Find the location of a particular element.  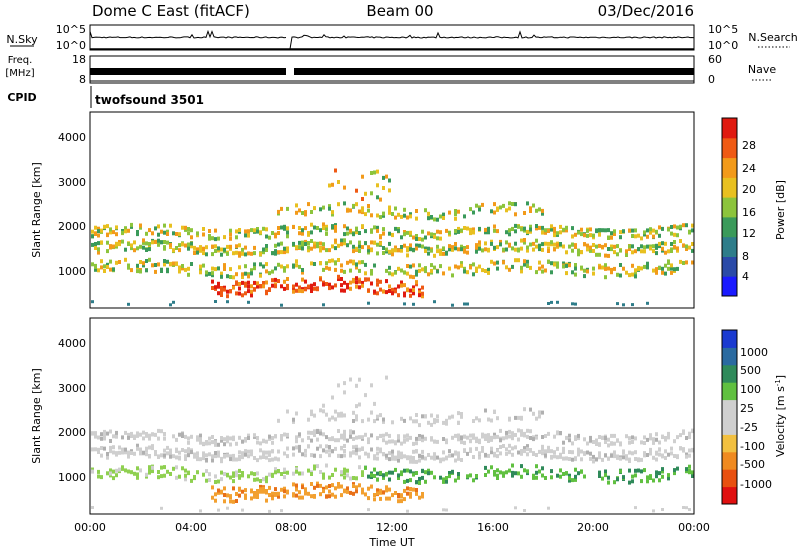

freq-trace is located at coordinates (392, 75).